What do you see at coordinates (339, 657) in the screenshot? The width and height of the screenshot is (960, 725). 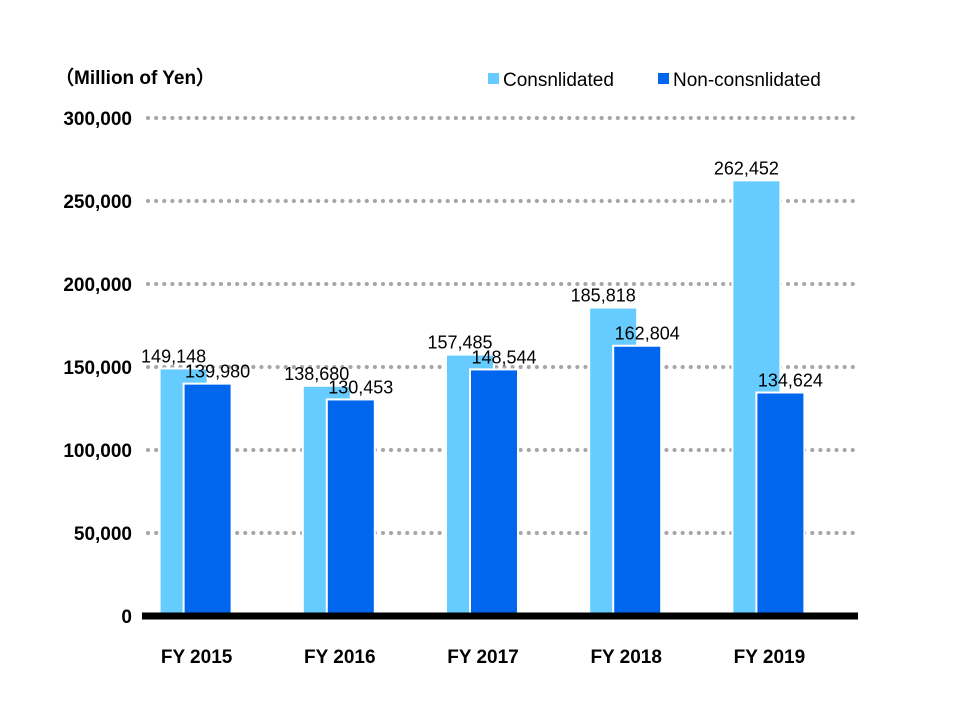 I see `x-category-label: FY 2016` at bounding box center [339, 657].